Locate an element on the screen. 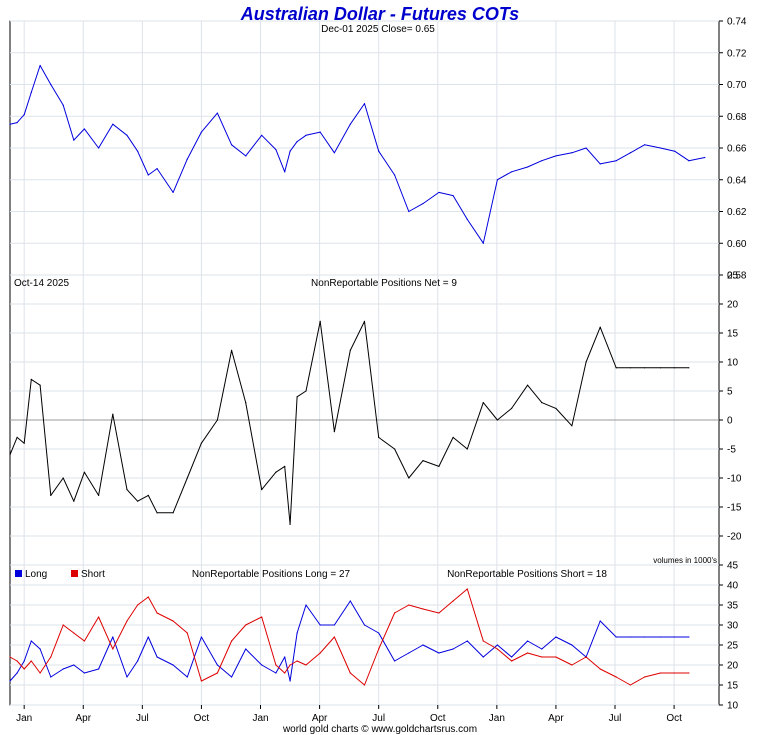 The height and width of the screenshot is (735, 760). net-ytick-label: -10 is located at coordinates (734, 479).